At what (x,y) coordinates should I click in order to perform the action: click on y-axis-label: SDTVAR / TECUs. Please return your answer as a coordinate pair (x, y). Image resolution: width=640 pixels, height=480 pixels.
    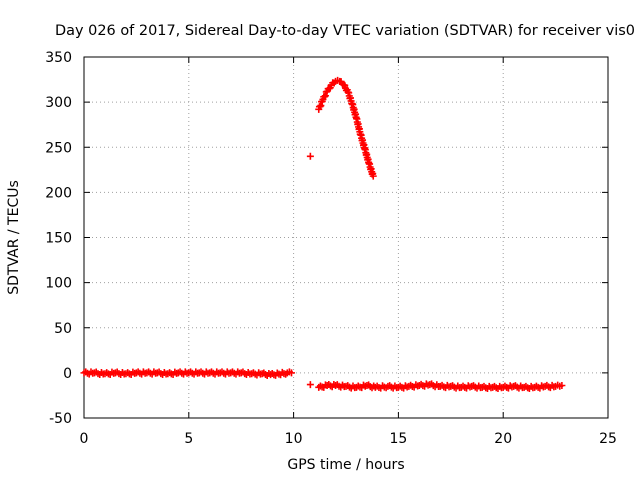
    Looking at the image, I should click on (14, 237).